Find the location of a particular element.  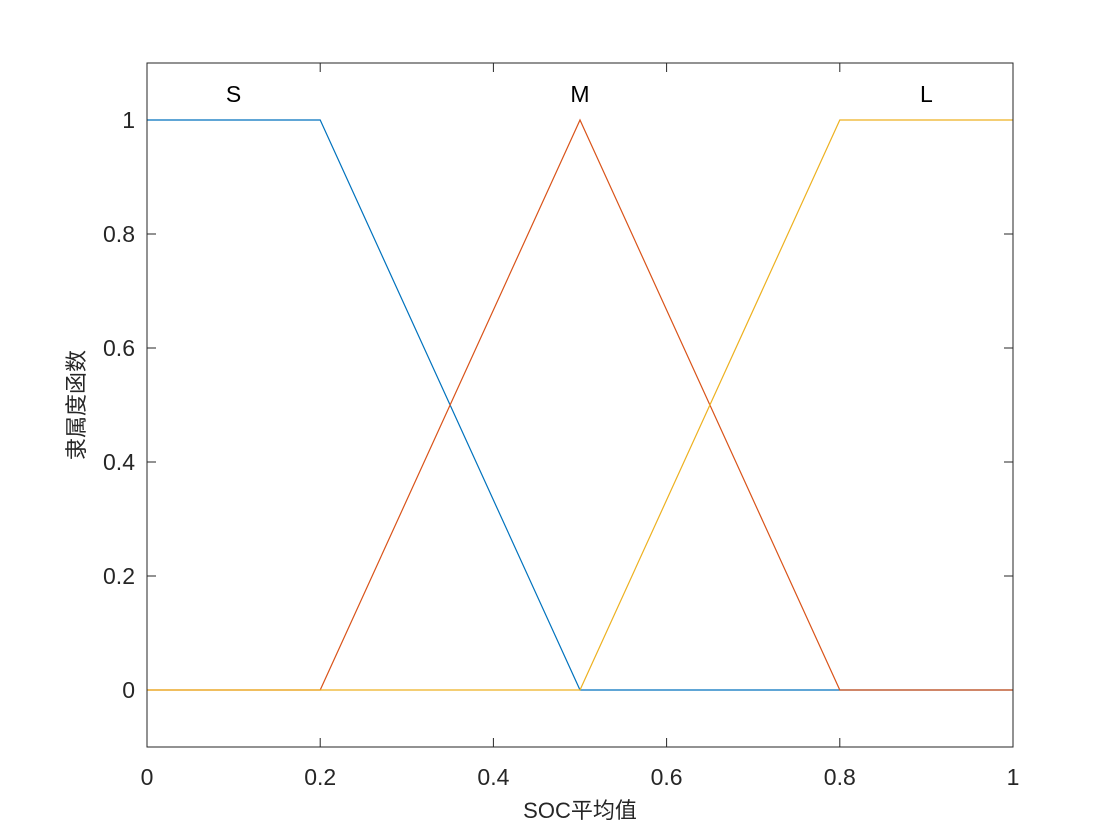

x-tick-label: 0.2 is located at coordinates (320, 777).